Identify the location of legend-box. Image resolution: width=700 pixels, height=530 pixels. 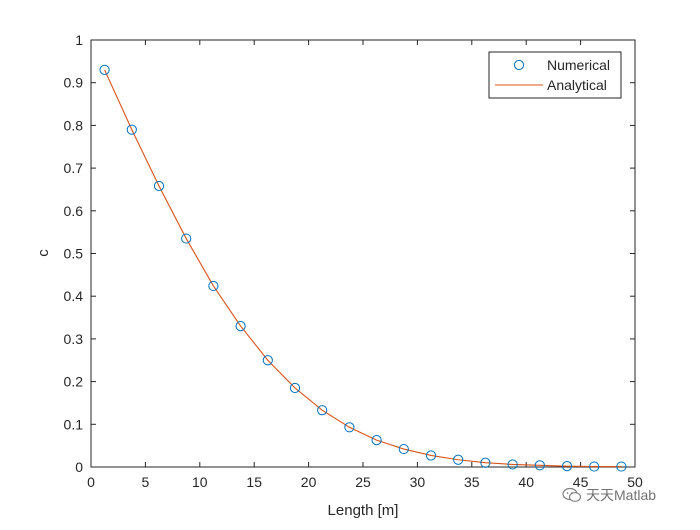
(555, 75).